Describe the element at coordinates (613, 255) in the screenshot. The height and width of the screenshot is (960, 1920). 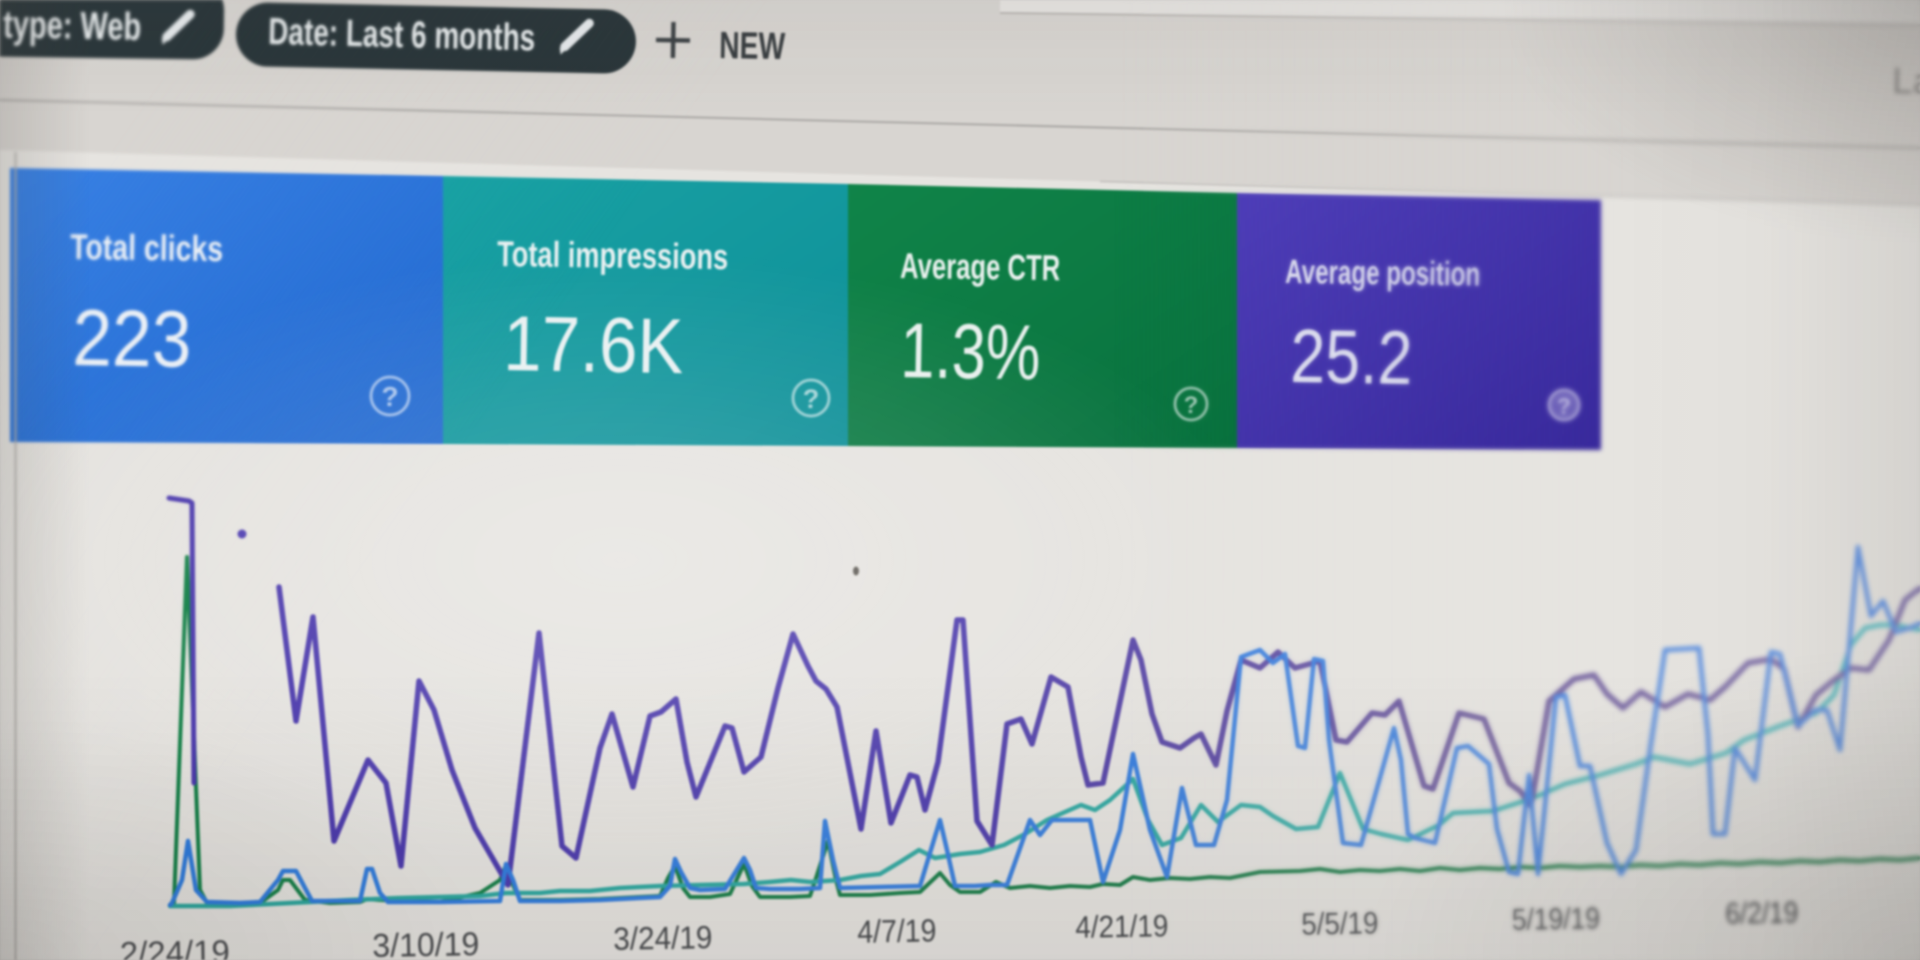
I see `svg-text: Total impressions` at that location.